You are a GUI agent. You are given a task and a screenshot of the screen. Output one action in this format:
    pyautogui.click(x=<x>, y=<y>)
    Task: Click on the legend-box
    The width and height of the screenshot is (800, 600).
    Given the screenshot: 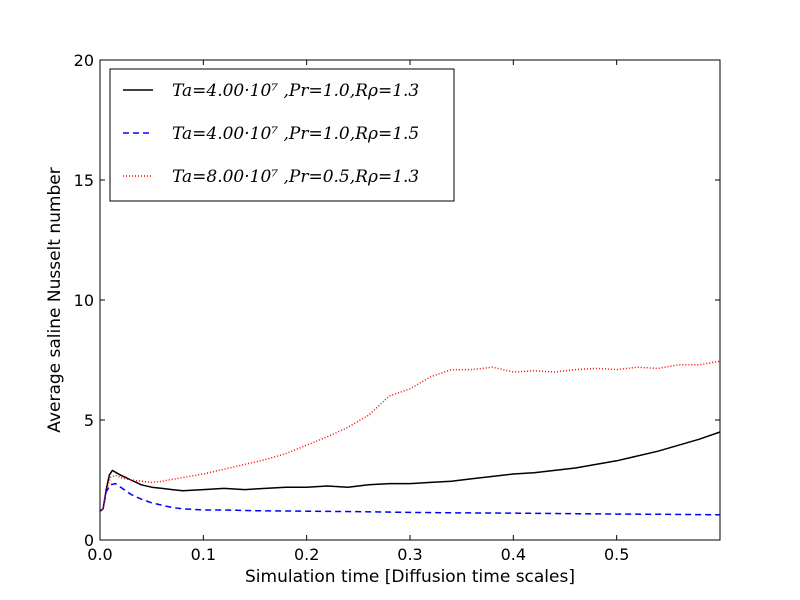 What is the action you would take?
    pyautogui.click(x=282, y=135)
    